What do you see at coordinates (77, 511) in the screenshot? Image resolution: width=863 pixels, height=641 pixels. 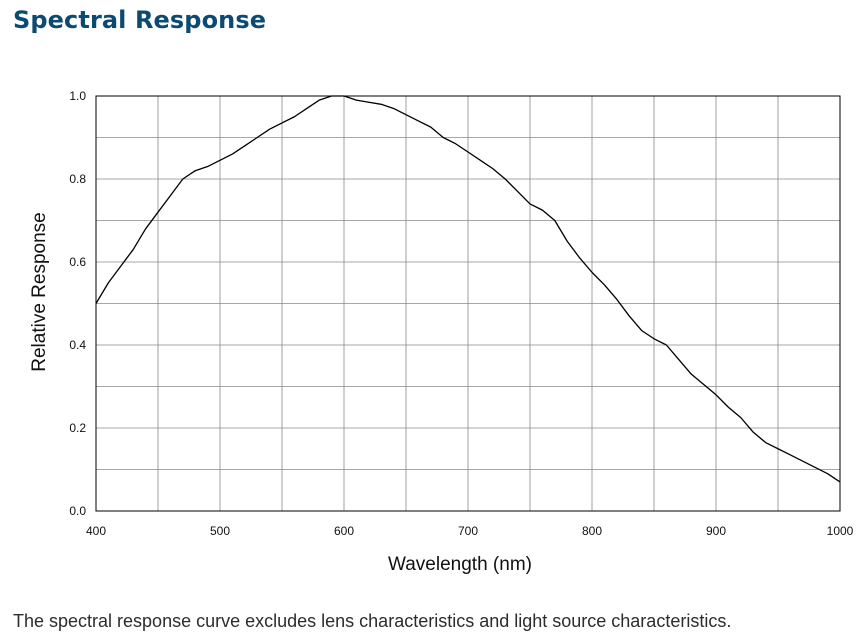 I see `y-tick-label: 0.0` at bounding box center [77, 511].